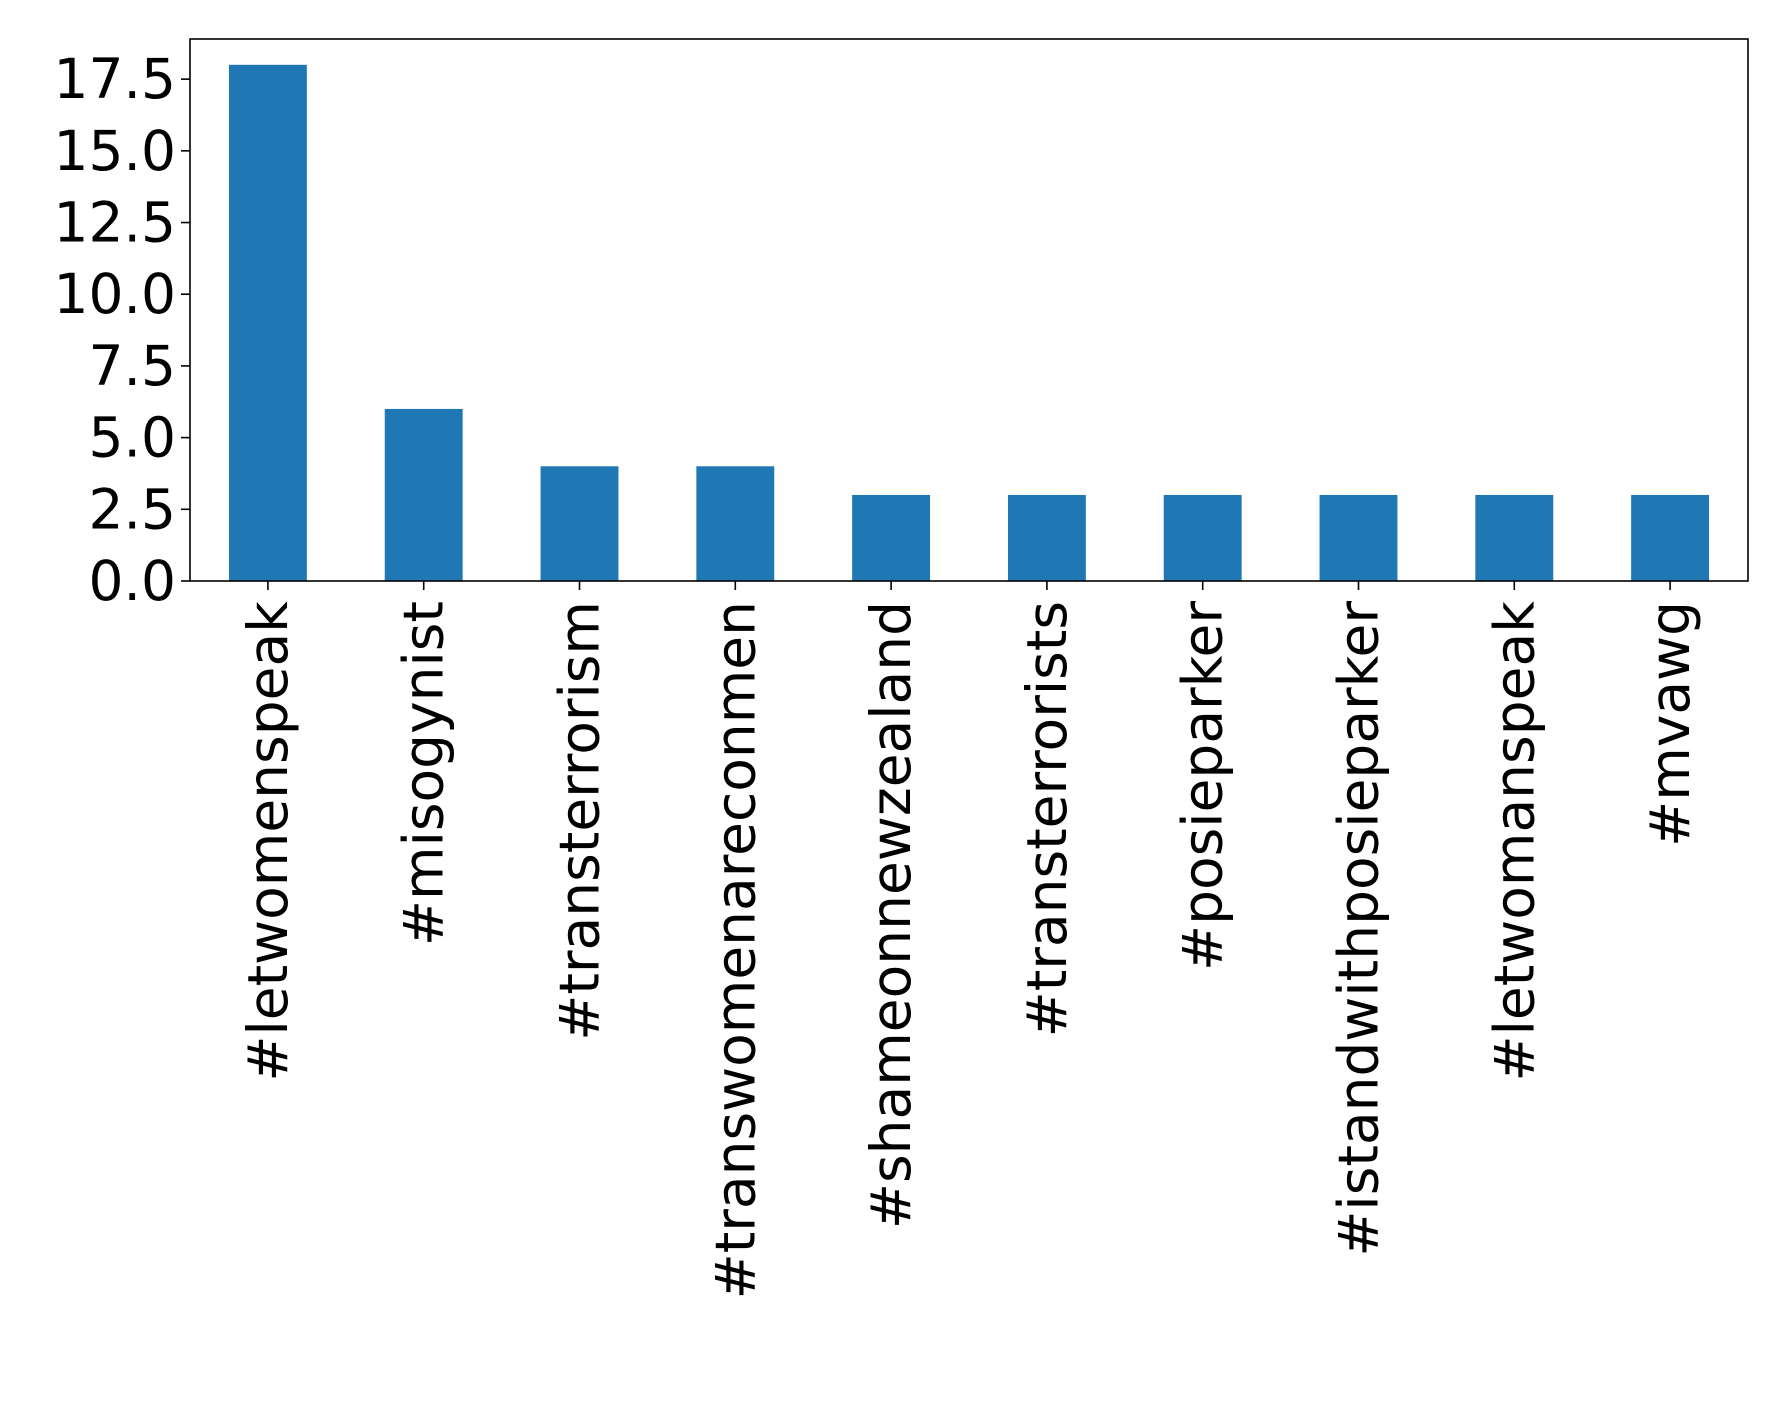 The height and width of the screenshot is (1425, 1778). What do you see at coordinates (1047, 819) in the screenshot?
I see `x-tick-label: #transterrorists` at bounding box center [1047, 819].